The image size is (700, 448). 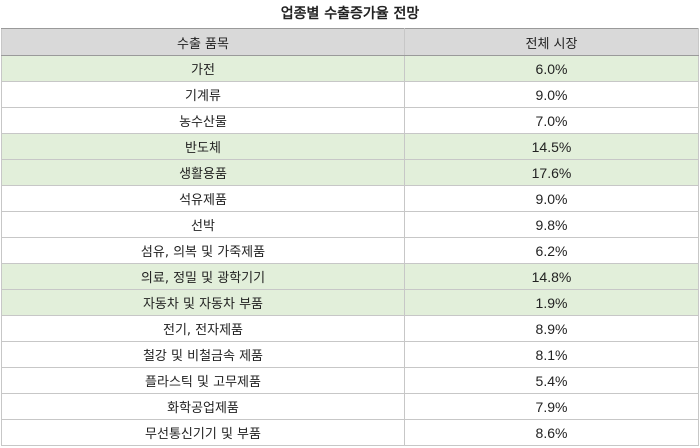 What do you see at coordinates (203, 42) in the screenshot?
I see `header-item: 수출 품목` at bounding box center [203, 42].